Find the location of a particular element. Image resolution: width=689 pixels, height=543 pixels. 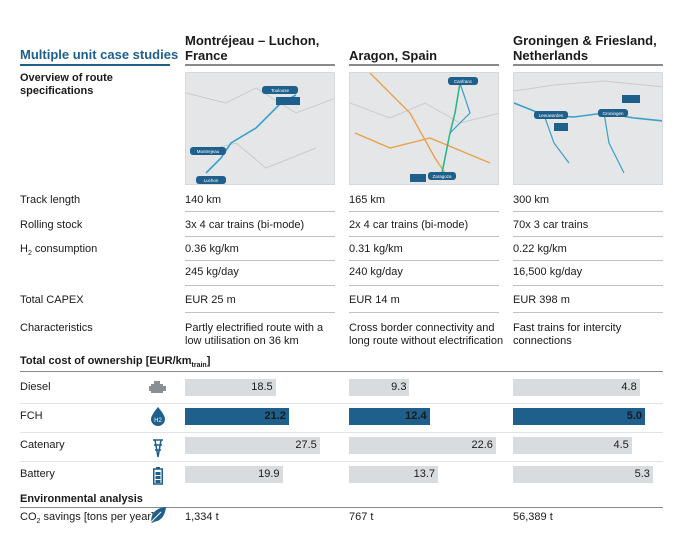

cell-h2-day-2: 240 kg/day is located at coordinates (376, 272).